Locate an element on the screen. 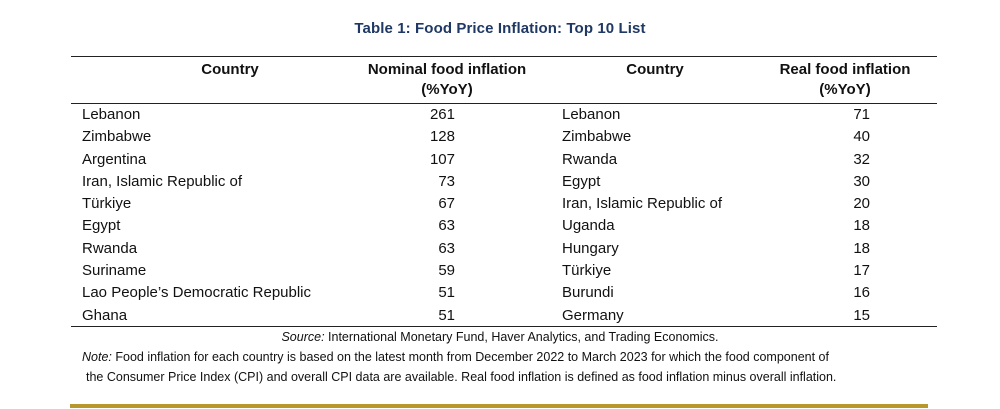 The image size is (1000, 409). country-nominal-cell: Rwanda is located at coordinates (110, 248).